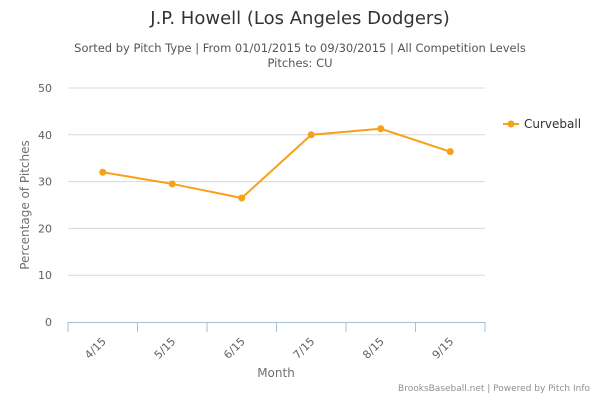 Image resolution: width=600 pixels, height=400 pixels. What do you see at coordinates (373, 348) in the screenshot?
I see `x-tick-label: 8/15` at bounding box center [373, 348].